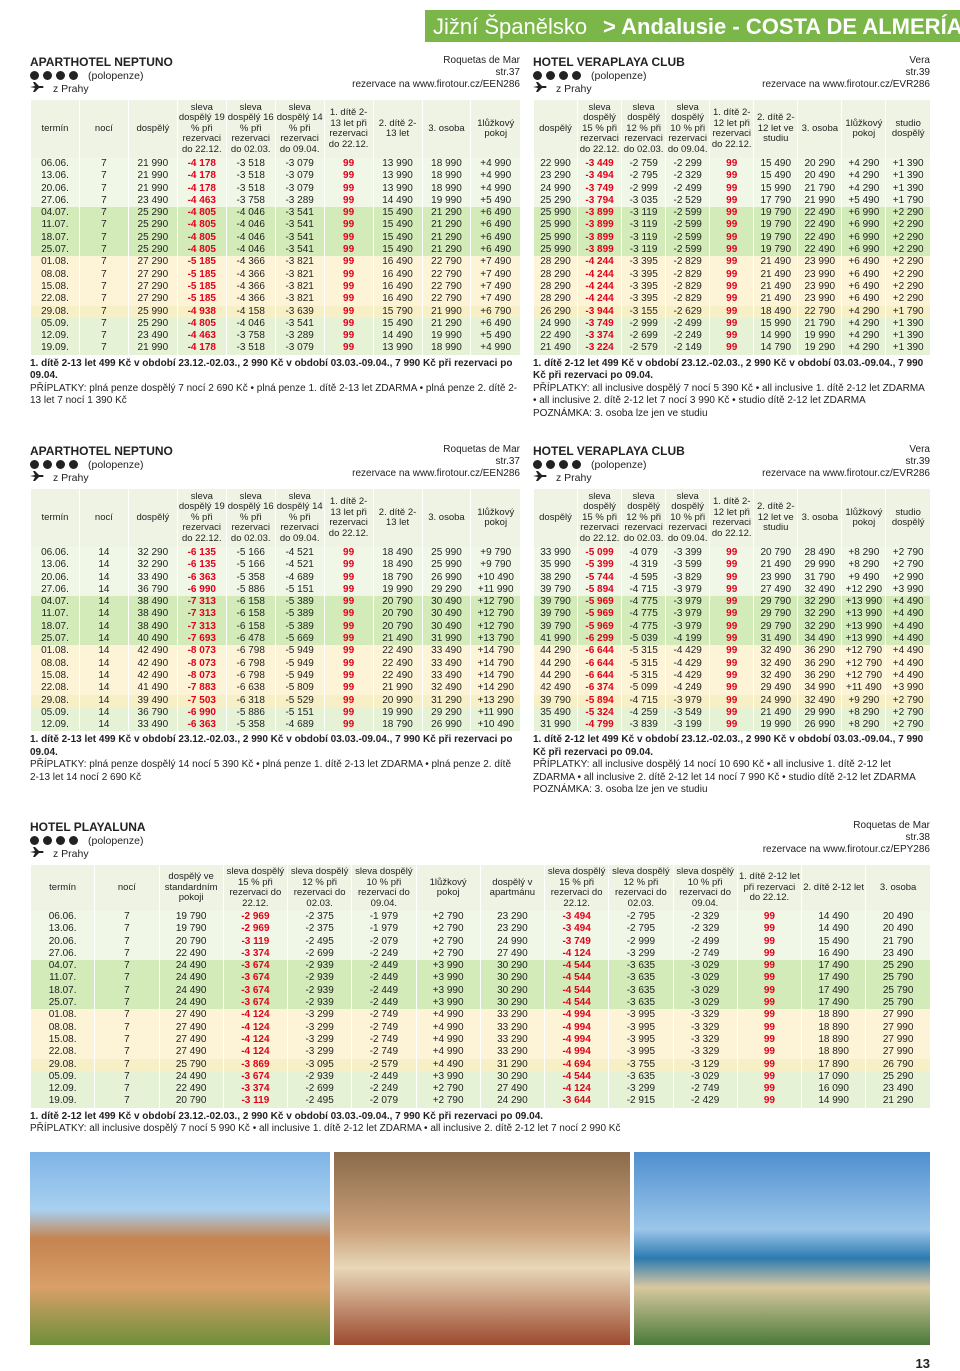  I want to click on table-cell: -3 899, so click(599, 238).